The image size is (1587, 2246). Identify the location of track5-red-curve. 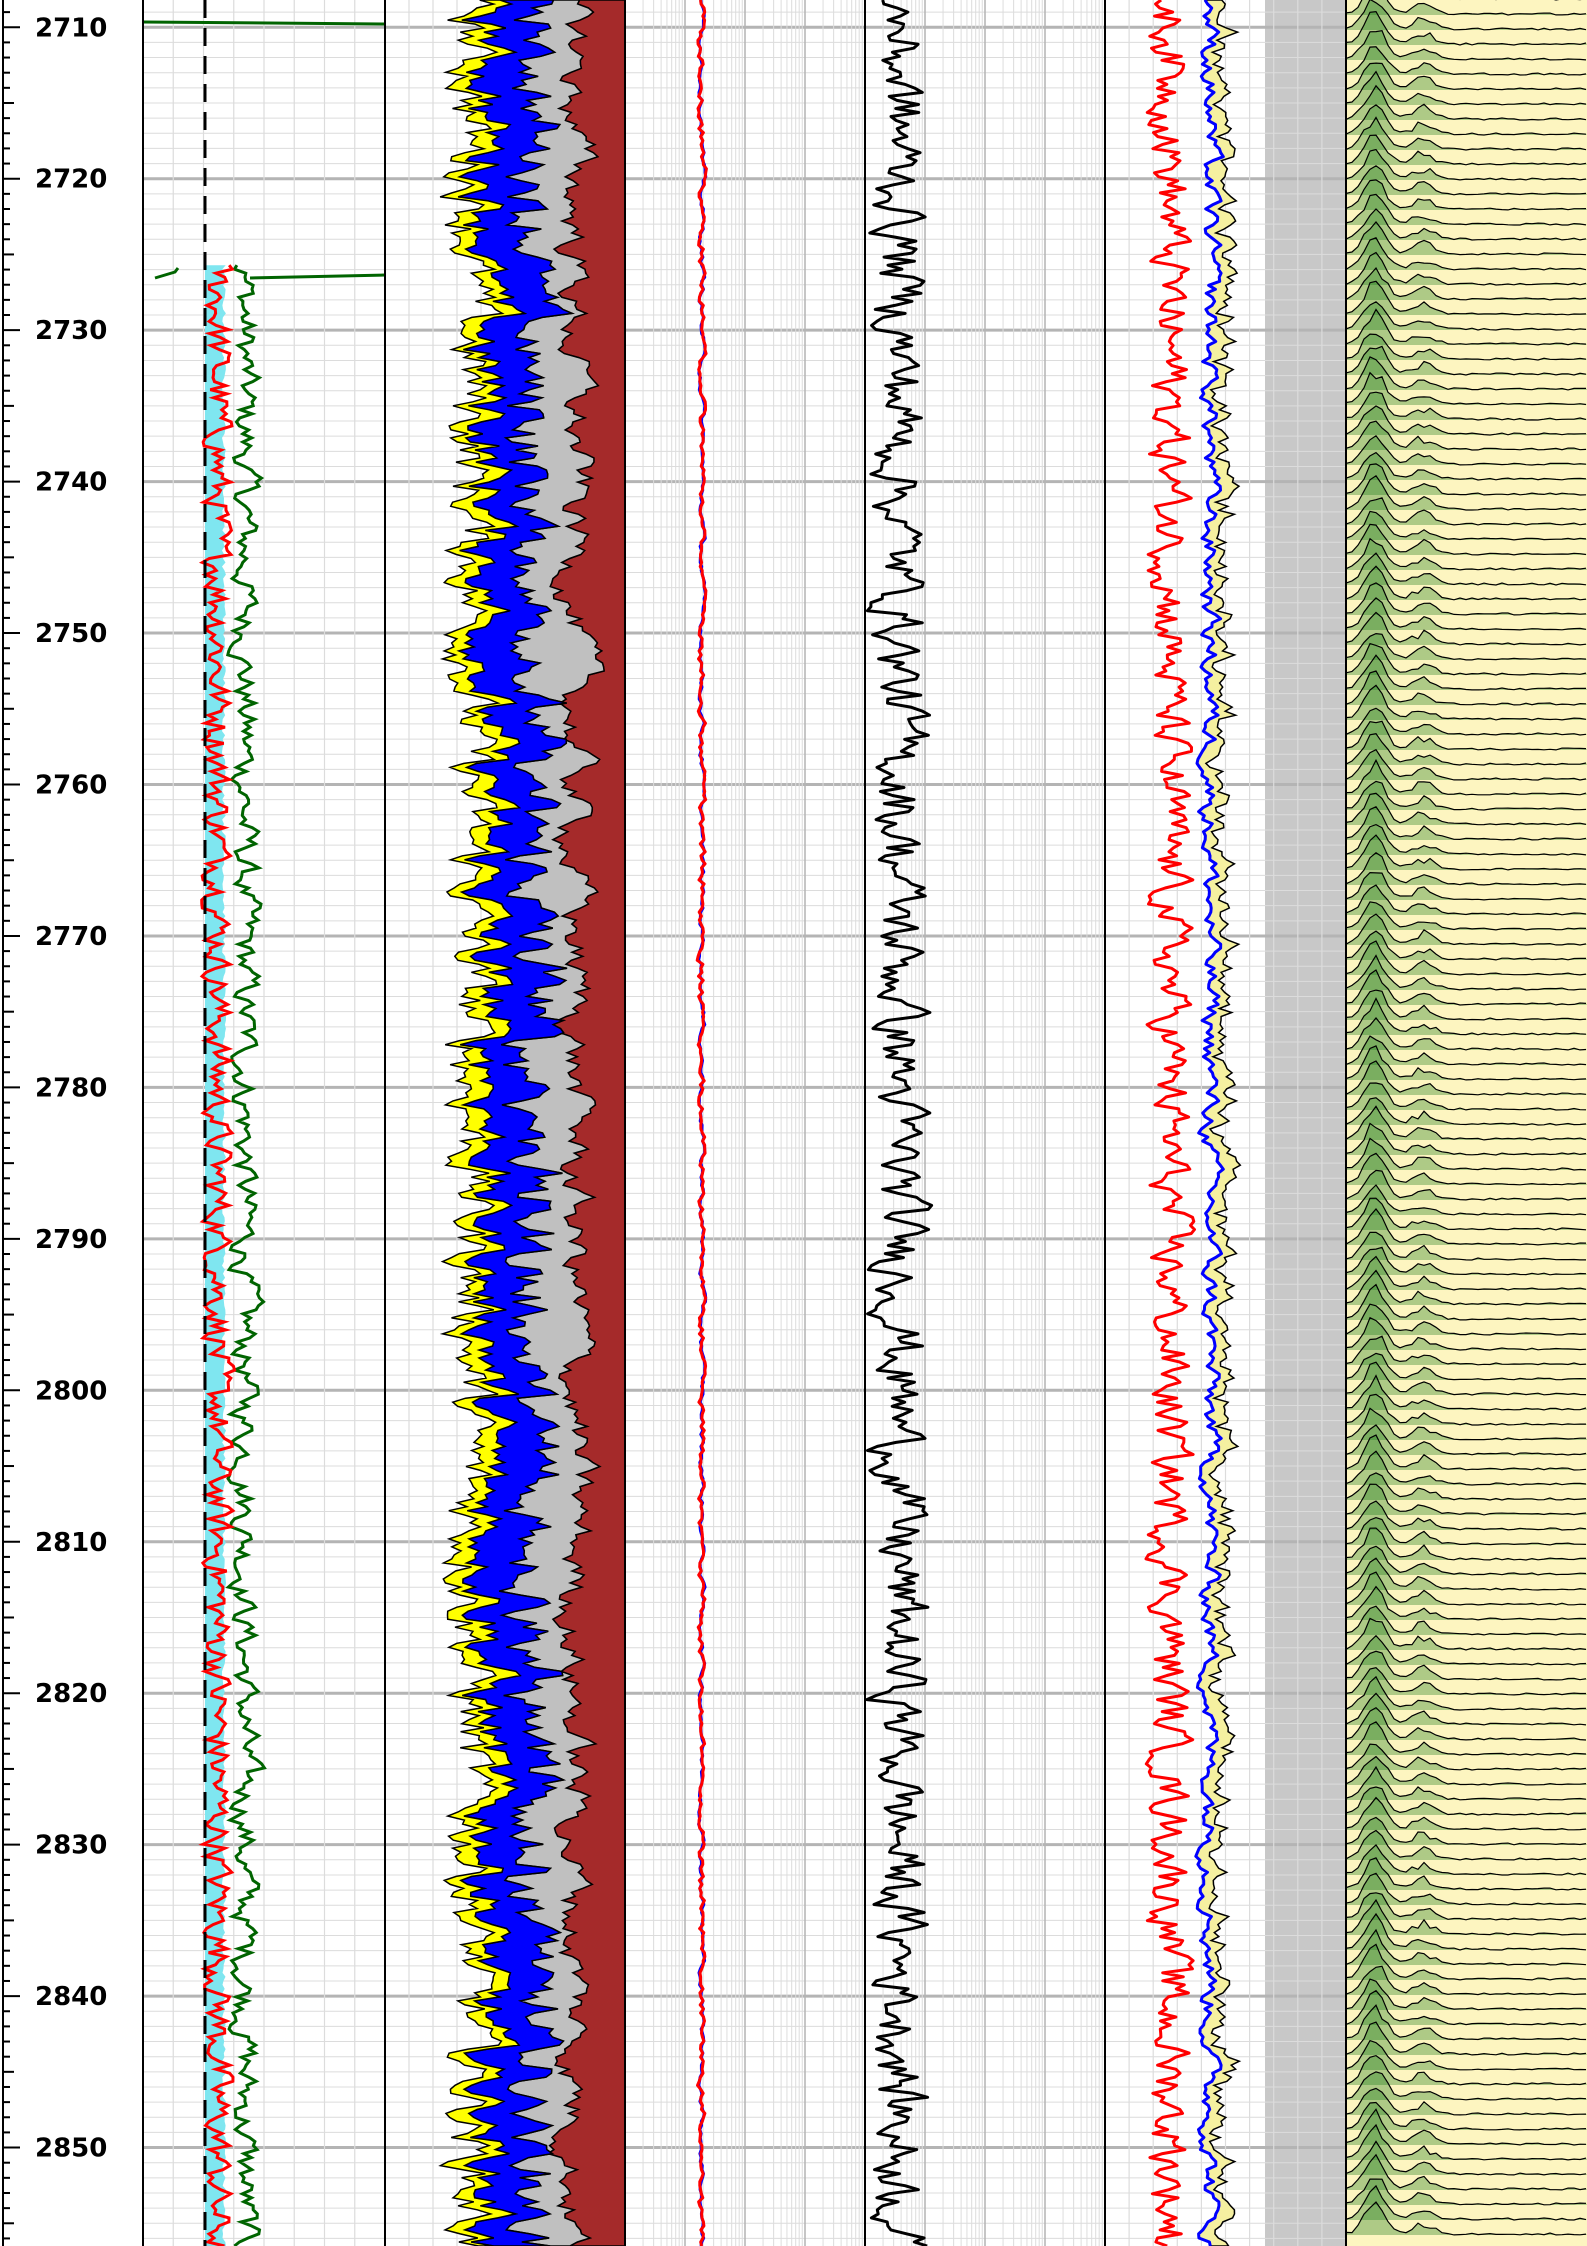
(1170, 1123).